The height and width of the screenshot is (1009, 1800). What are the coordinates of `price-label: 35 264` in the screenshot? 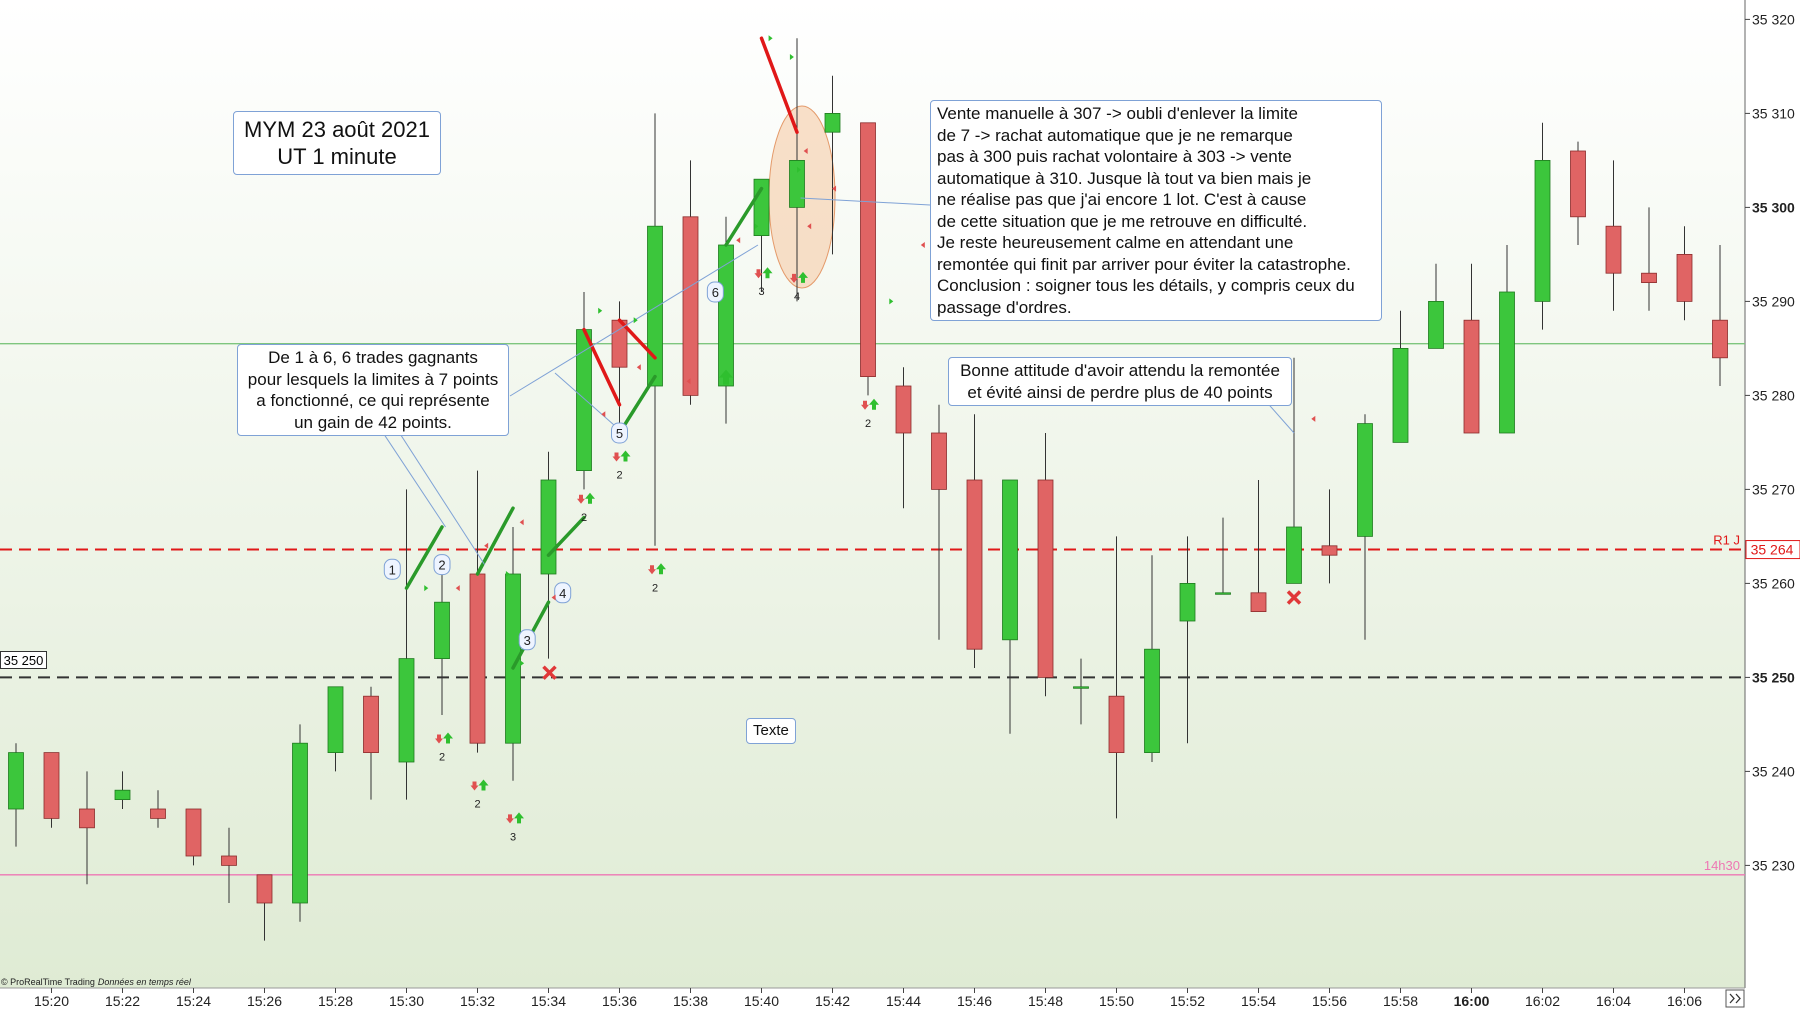 It's located at (1772, 550).